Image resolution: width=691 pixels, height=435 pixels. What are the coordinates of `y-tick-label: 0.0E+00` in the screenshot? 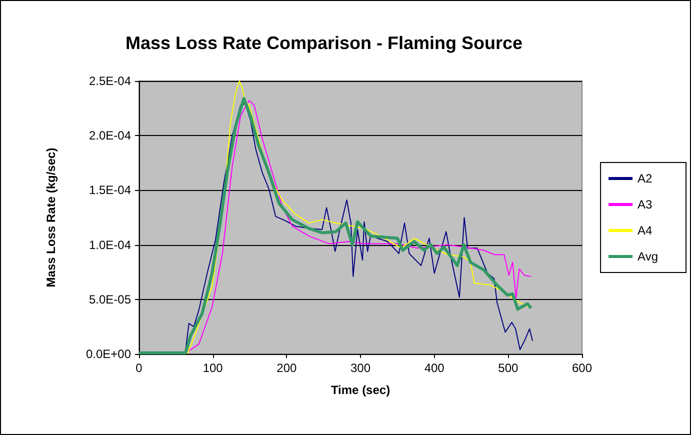 It's located at (109, 354).